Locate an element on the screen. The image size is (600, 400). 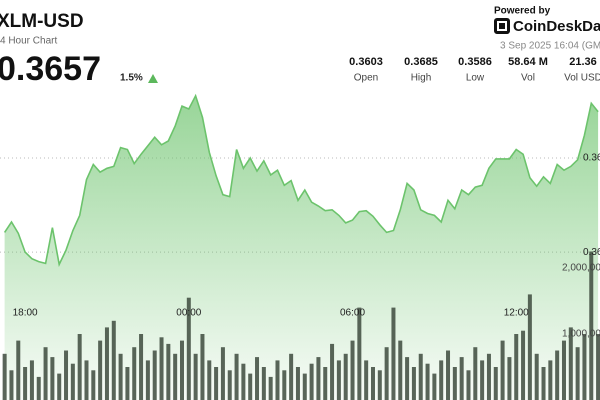
stat-label: Vol USD is located at coordinates (582, 78).